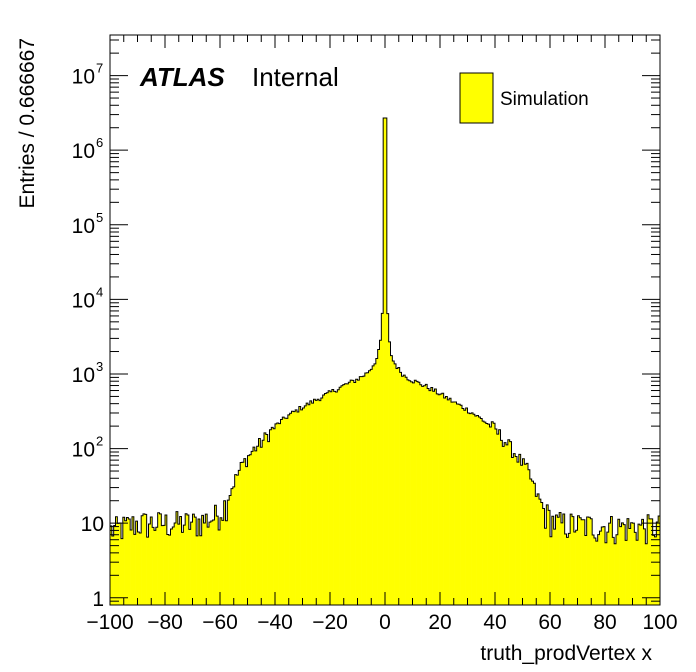 This screenshot has height=672, width=696. I want to click on x-tick-label: 60, so click(549, 622).